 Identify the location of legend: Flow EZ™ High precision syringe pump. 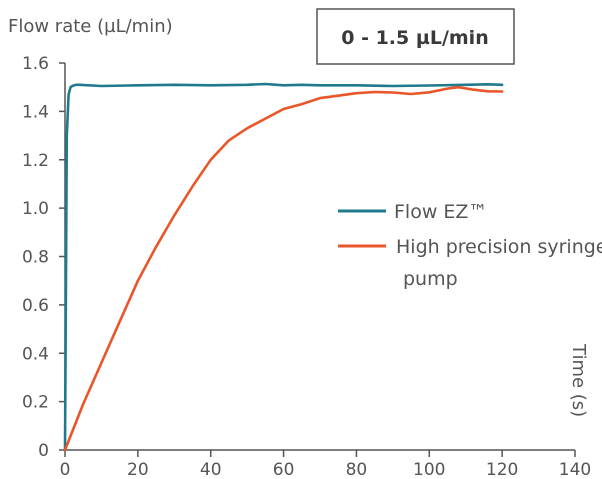
(470, 245).